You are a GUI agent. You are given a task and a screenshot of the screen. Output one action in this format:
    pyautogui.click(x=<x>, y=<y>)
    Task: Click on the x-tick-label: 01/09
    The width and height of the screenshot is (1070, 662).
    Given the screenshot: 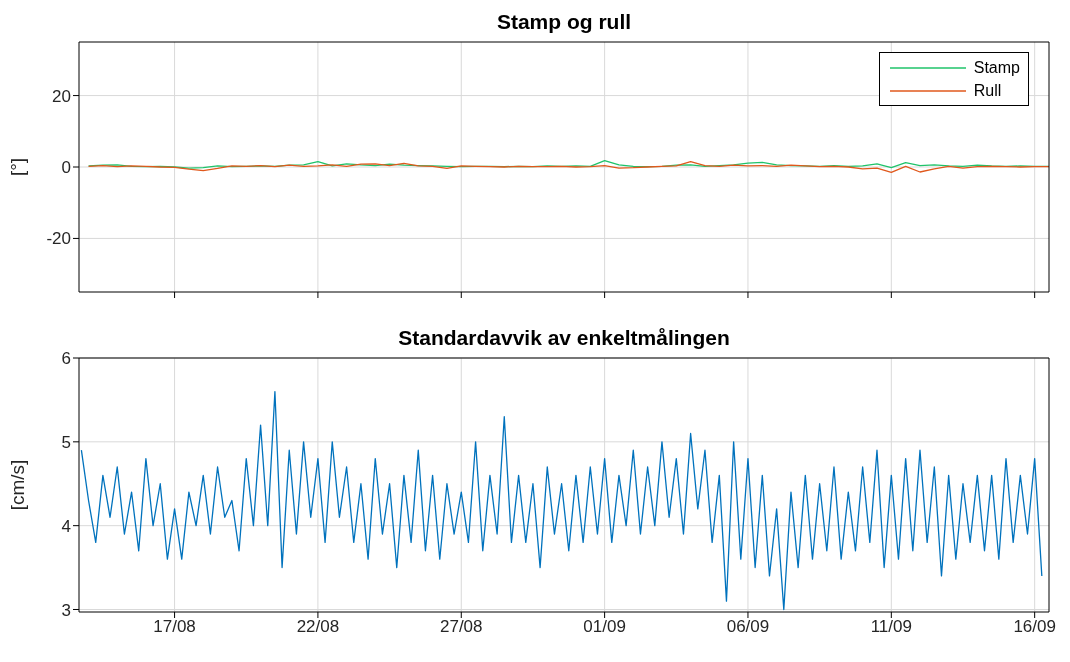 What is the action you would take?
    pyautogui.click(x=604, y=627)
    